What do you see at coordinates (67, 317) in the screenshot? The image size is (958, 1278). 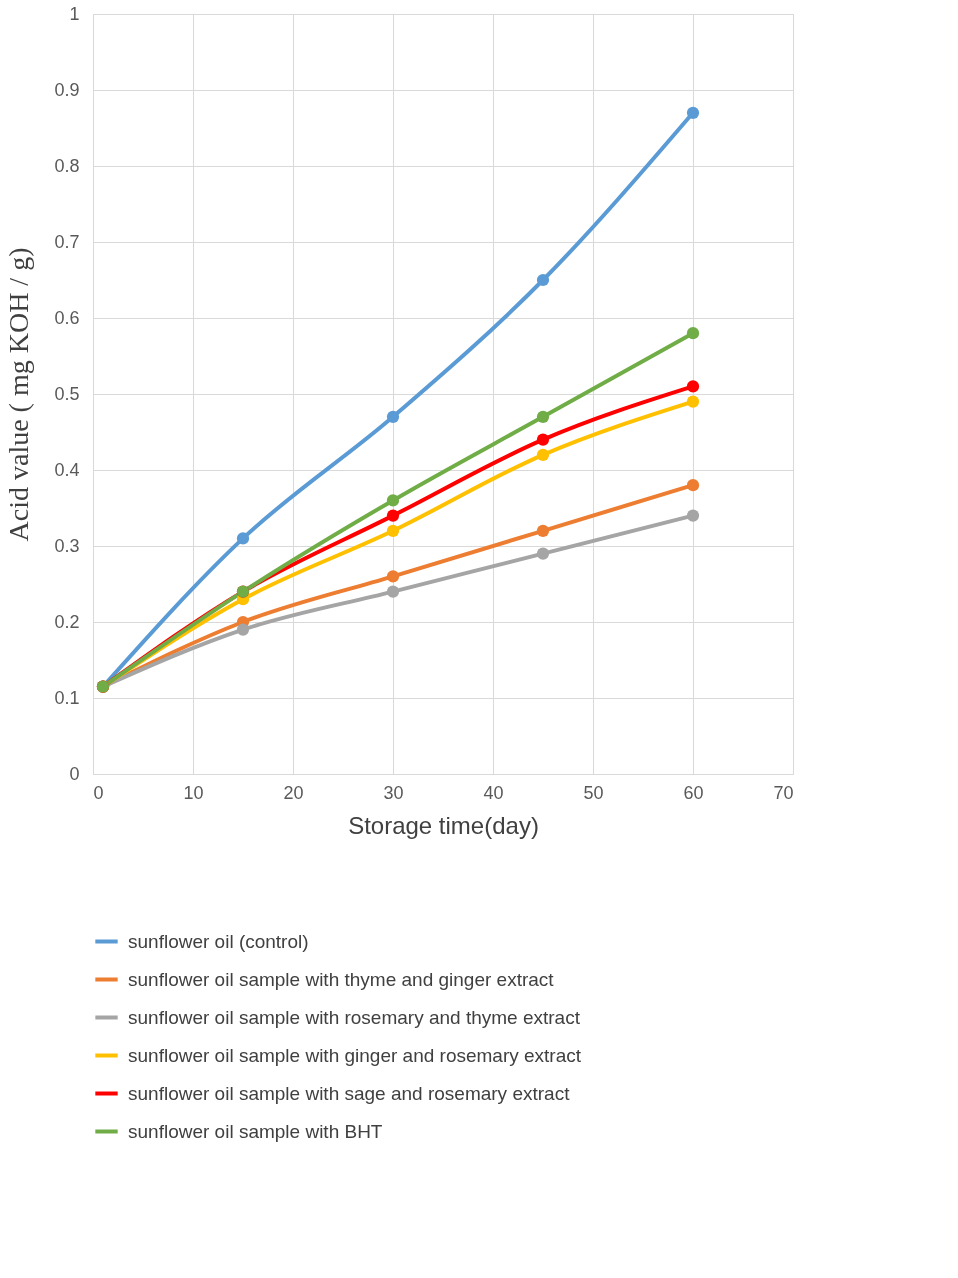 I see `y-tick-label: 0.6` at bounding box center [67, 317].